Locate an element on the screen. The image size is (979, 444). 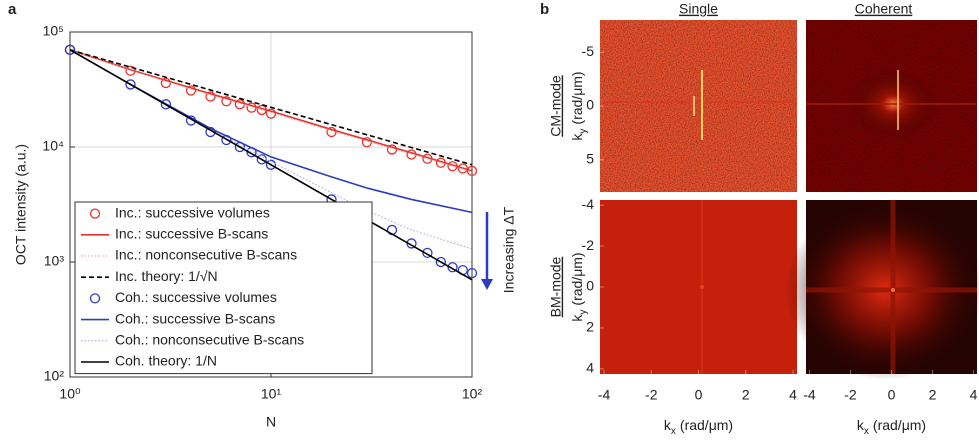
x-tick-label: 10⁰ is located at coordinates (70, 394).